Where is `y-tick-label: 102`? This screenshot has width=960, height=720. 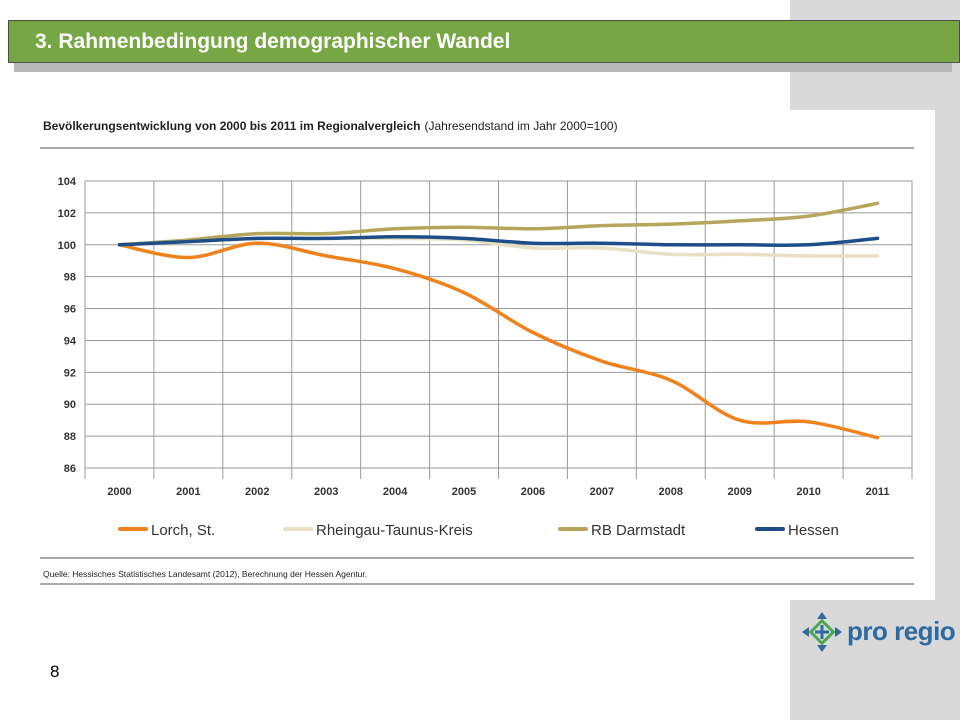 y-tick-label: 102 is located at coordinates (67, 214).